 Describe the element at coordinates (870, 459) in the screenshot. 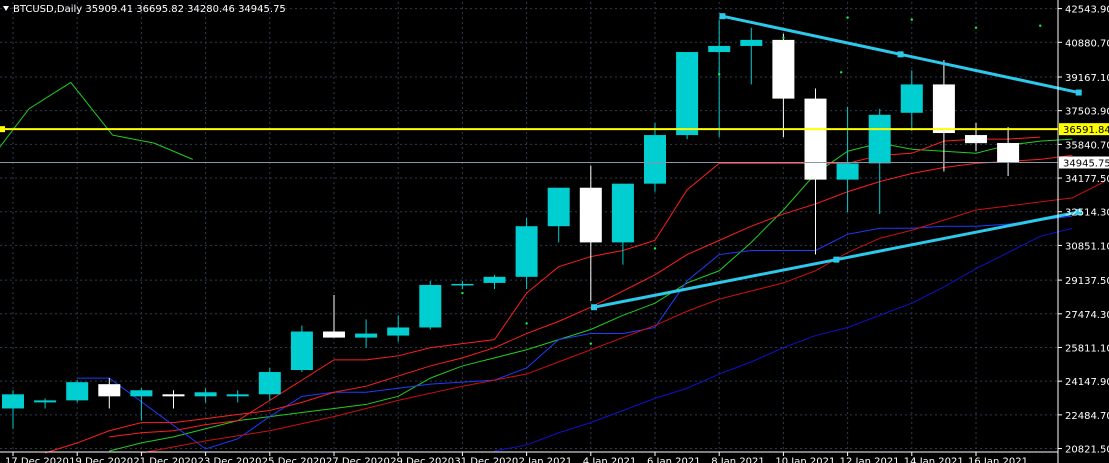

I see `x-tick-label: 12 Jan 2021` at that location.